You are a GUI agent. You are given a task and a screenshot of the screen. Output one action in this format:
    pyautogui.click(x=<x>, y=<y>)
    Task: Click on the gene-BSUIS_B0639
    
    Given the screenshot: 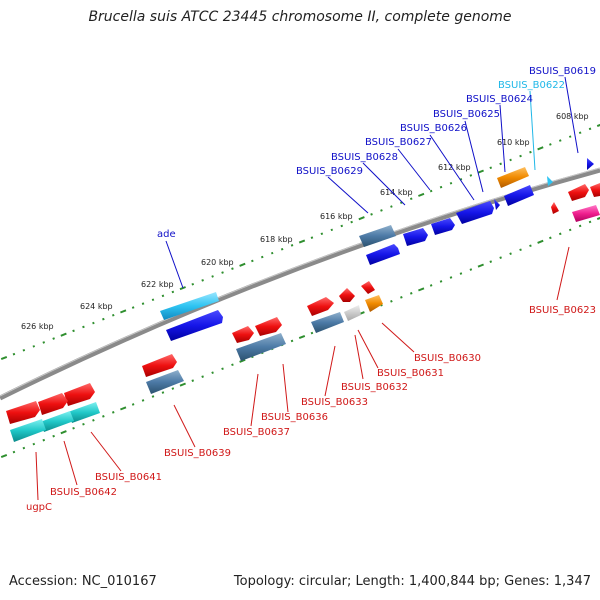 What is the action you would take?
    pyautogui.click(x=165, y=382)
    